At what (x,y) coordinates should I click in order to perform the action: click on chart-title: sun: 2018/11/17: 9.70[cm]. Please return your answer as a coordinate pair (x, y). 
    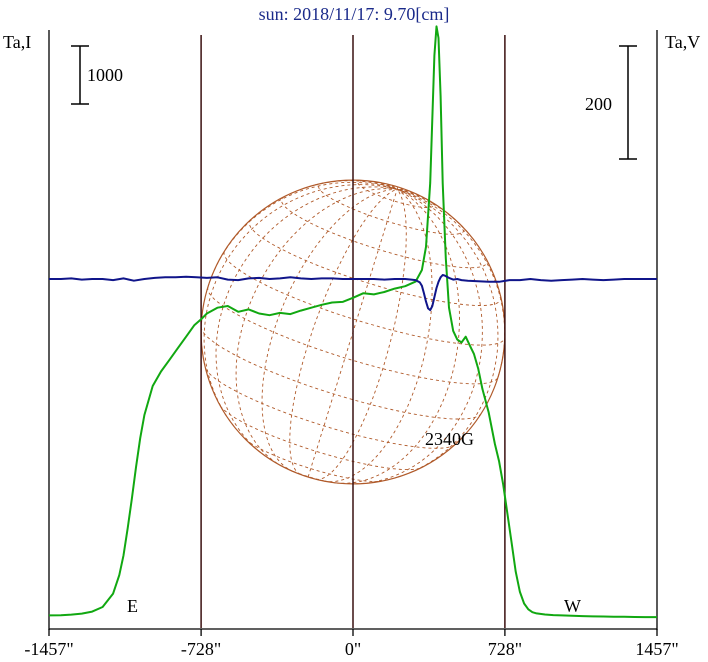
    Looking at the image, I should click on (354, 14).